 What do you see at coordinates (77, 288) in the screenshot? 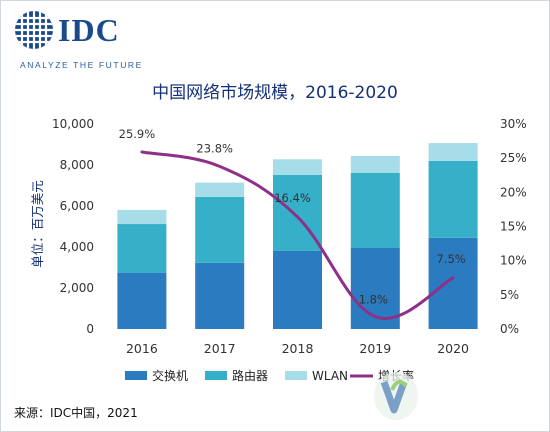
I see `y-tick-label: 2,000` at bounding box center [77, 288].